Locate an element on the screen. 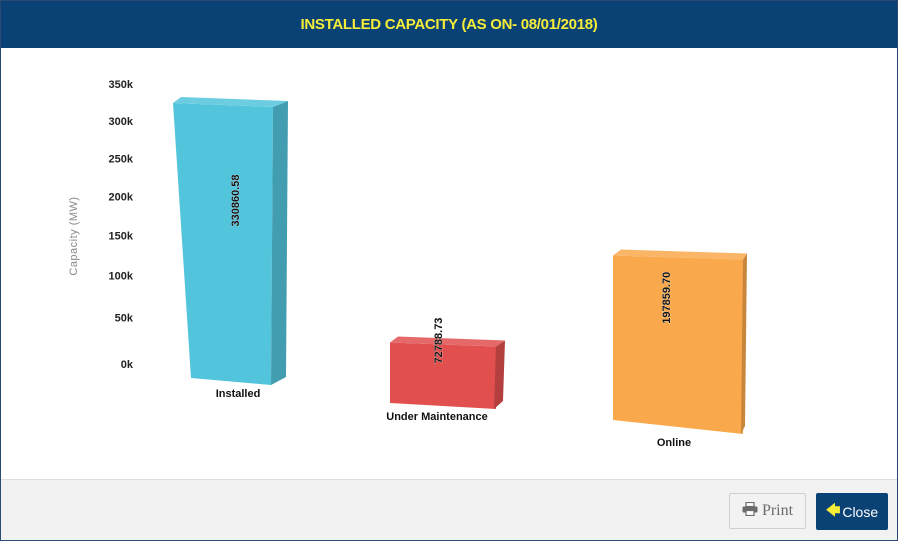  y-tick-label: 300k is located at coordinates (121, 122).